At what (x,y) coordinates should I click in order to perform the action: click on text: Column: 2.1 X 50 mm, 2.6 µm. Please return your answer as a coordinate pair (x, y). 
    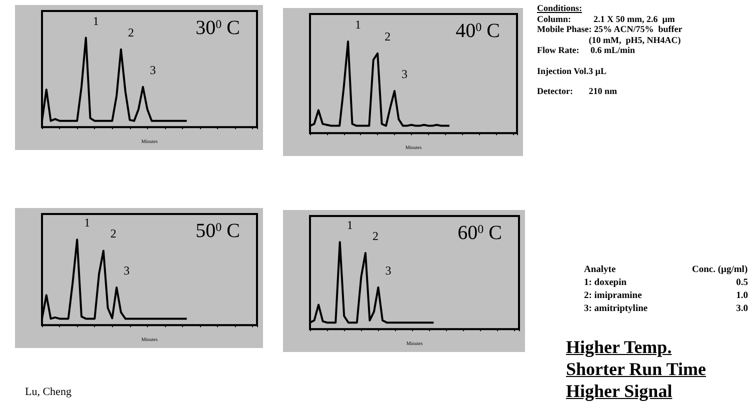
    Looking at the image, I should click on (606, 19).